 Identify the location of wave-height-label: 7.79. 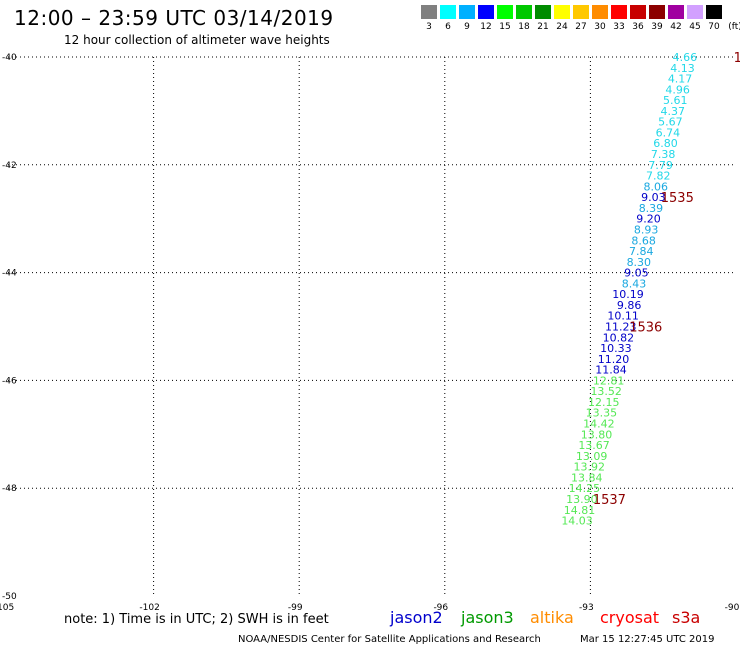
(660, 165).